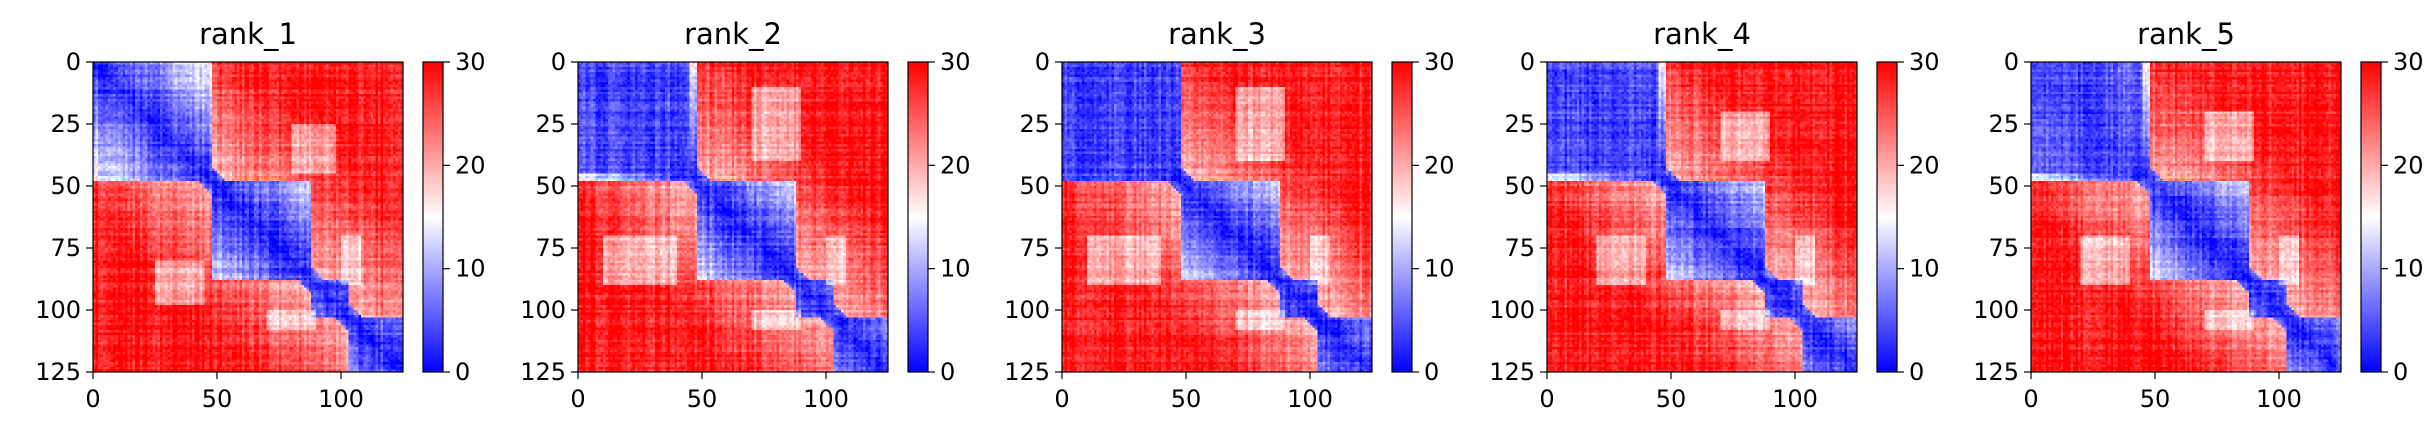 This screenshot has height=442, width=2435. What do you see at coordinates (2186, 34) in the screenshot?
I see `panel-title: rank_5` at bounding box center [2186, 34].